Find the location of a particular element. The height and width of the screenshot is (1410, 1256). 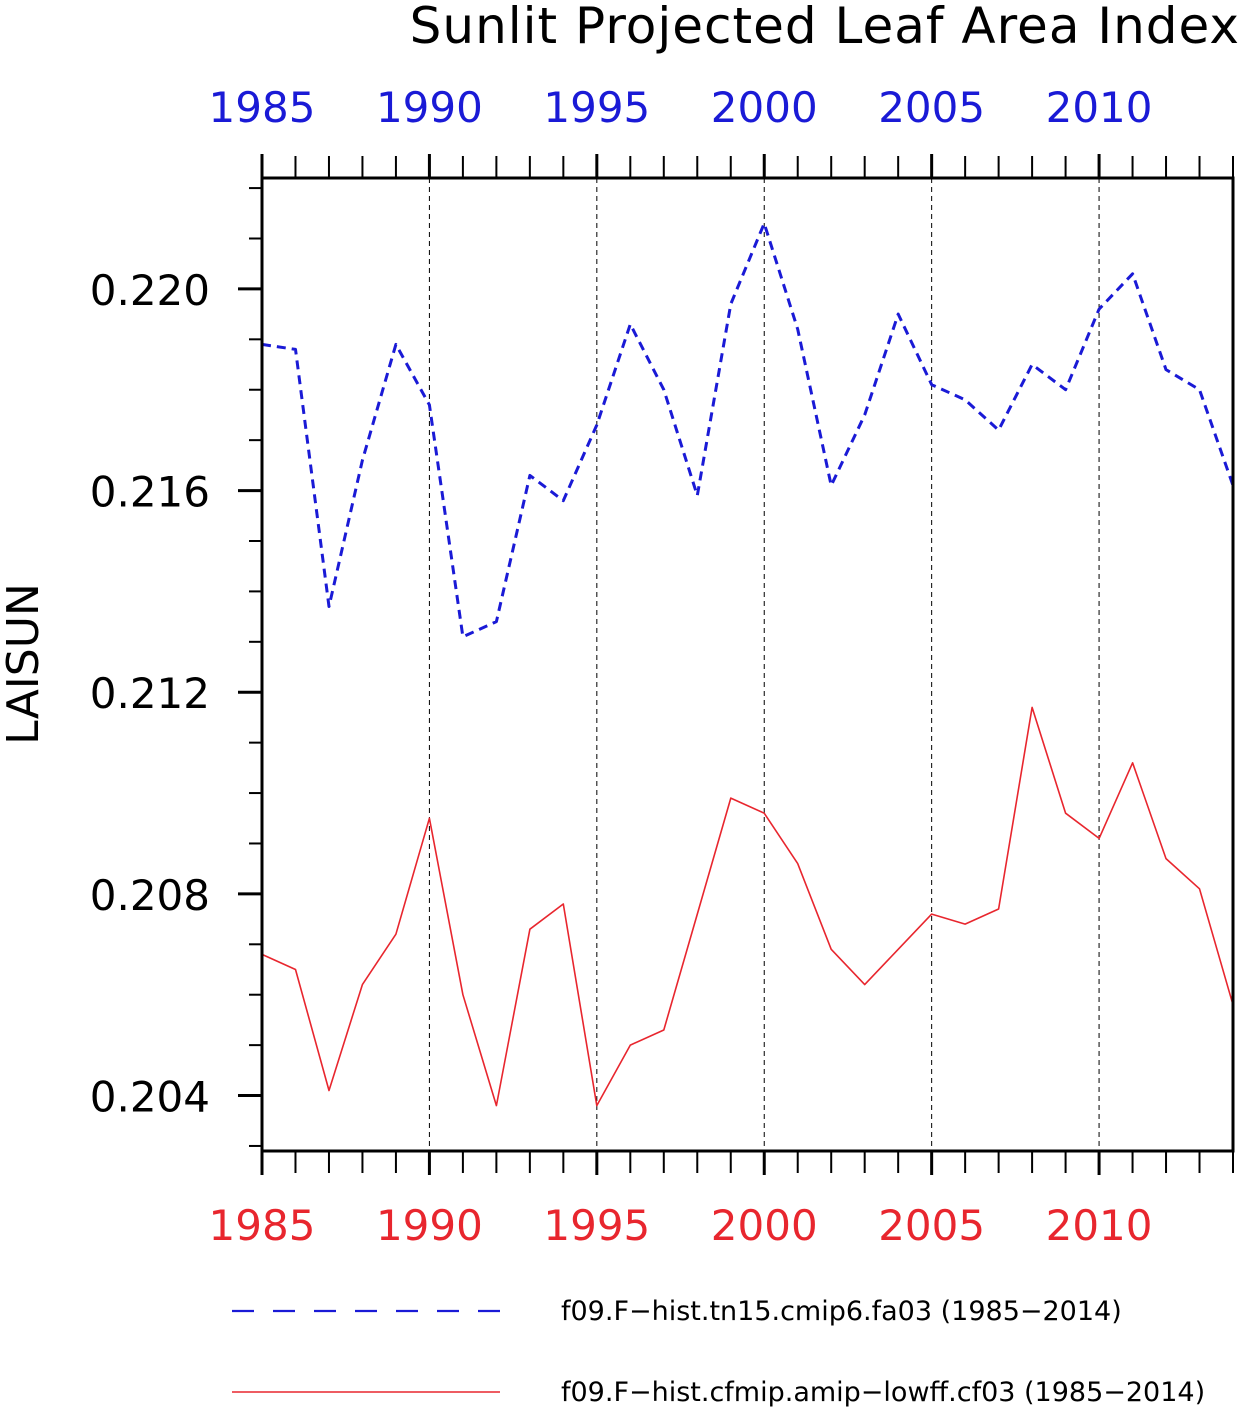

y-tick-label: 0.204 is located at coordinates (150, 1097).